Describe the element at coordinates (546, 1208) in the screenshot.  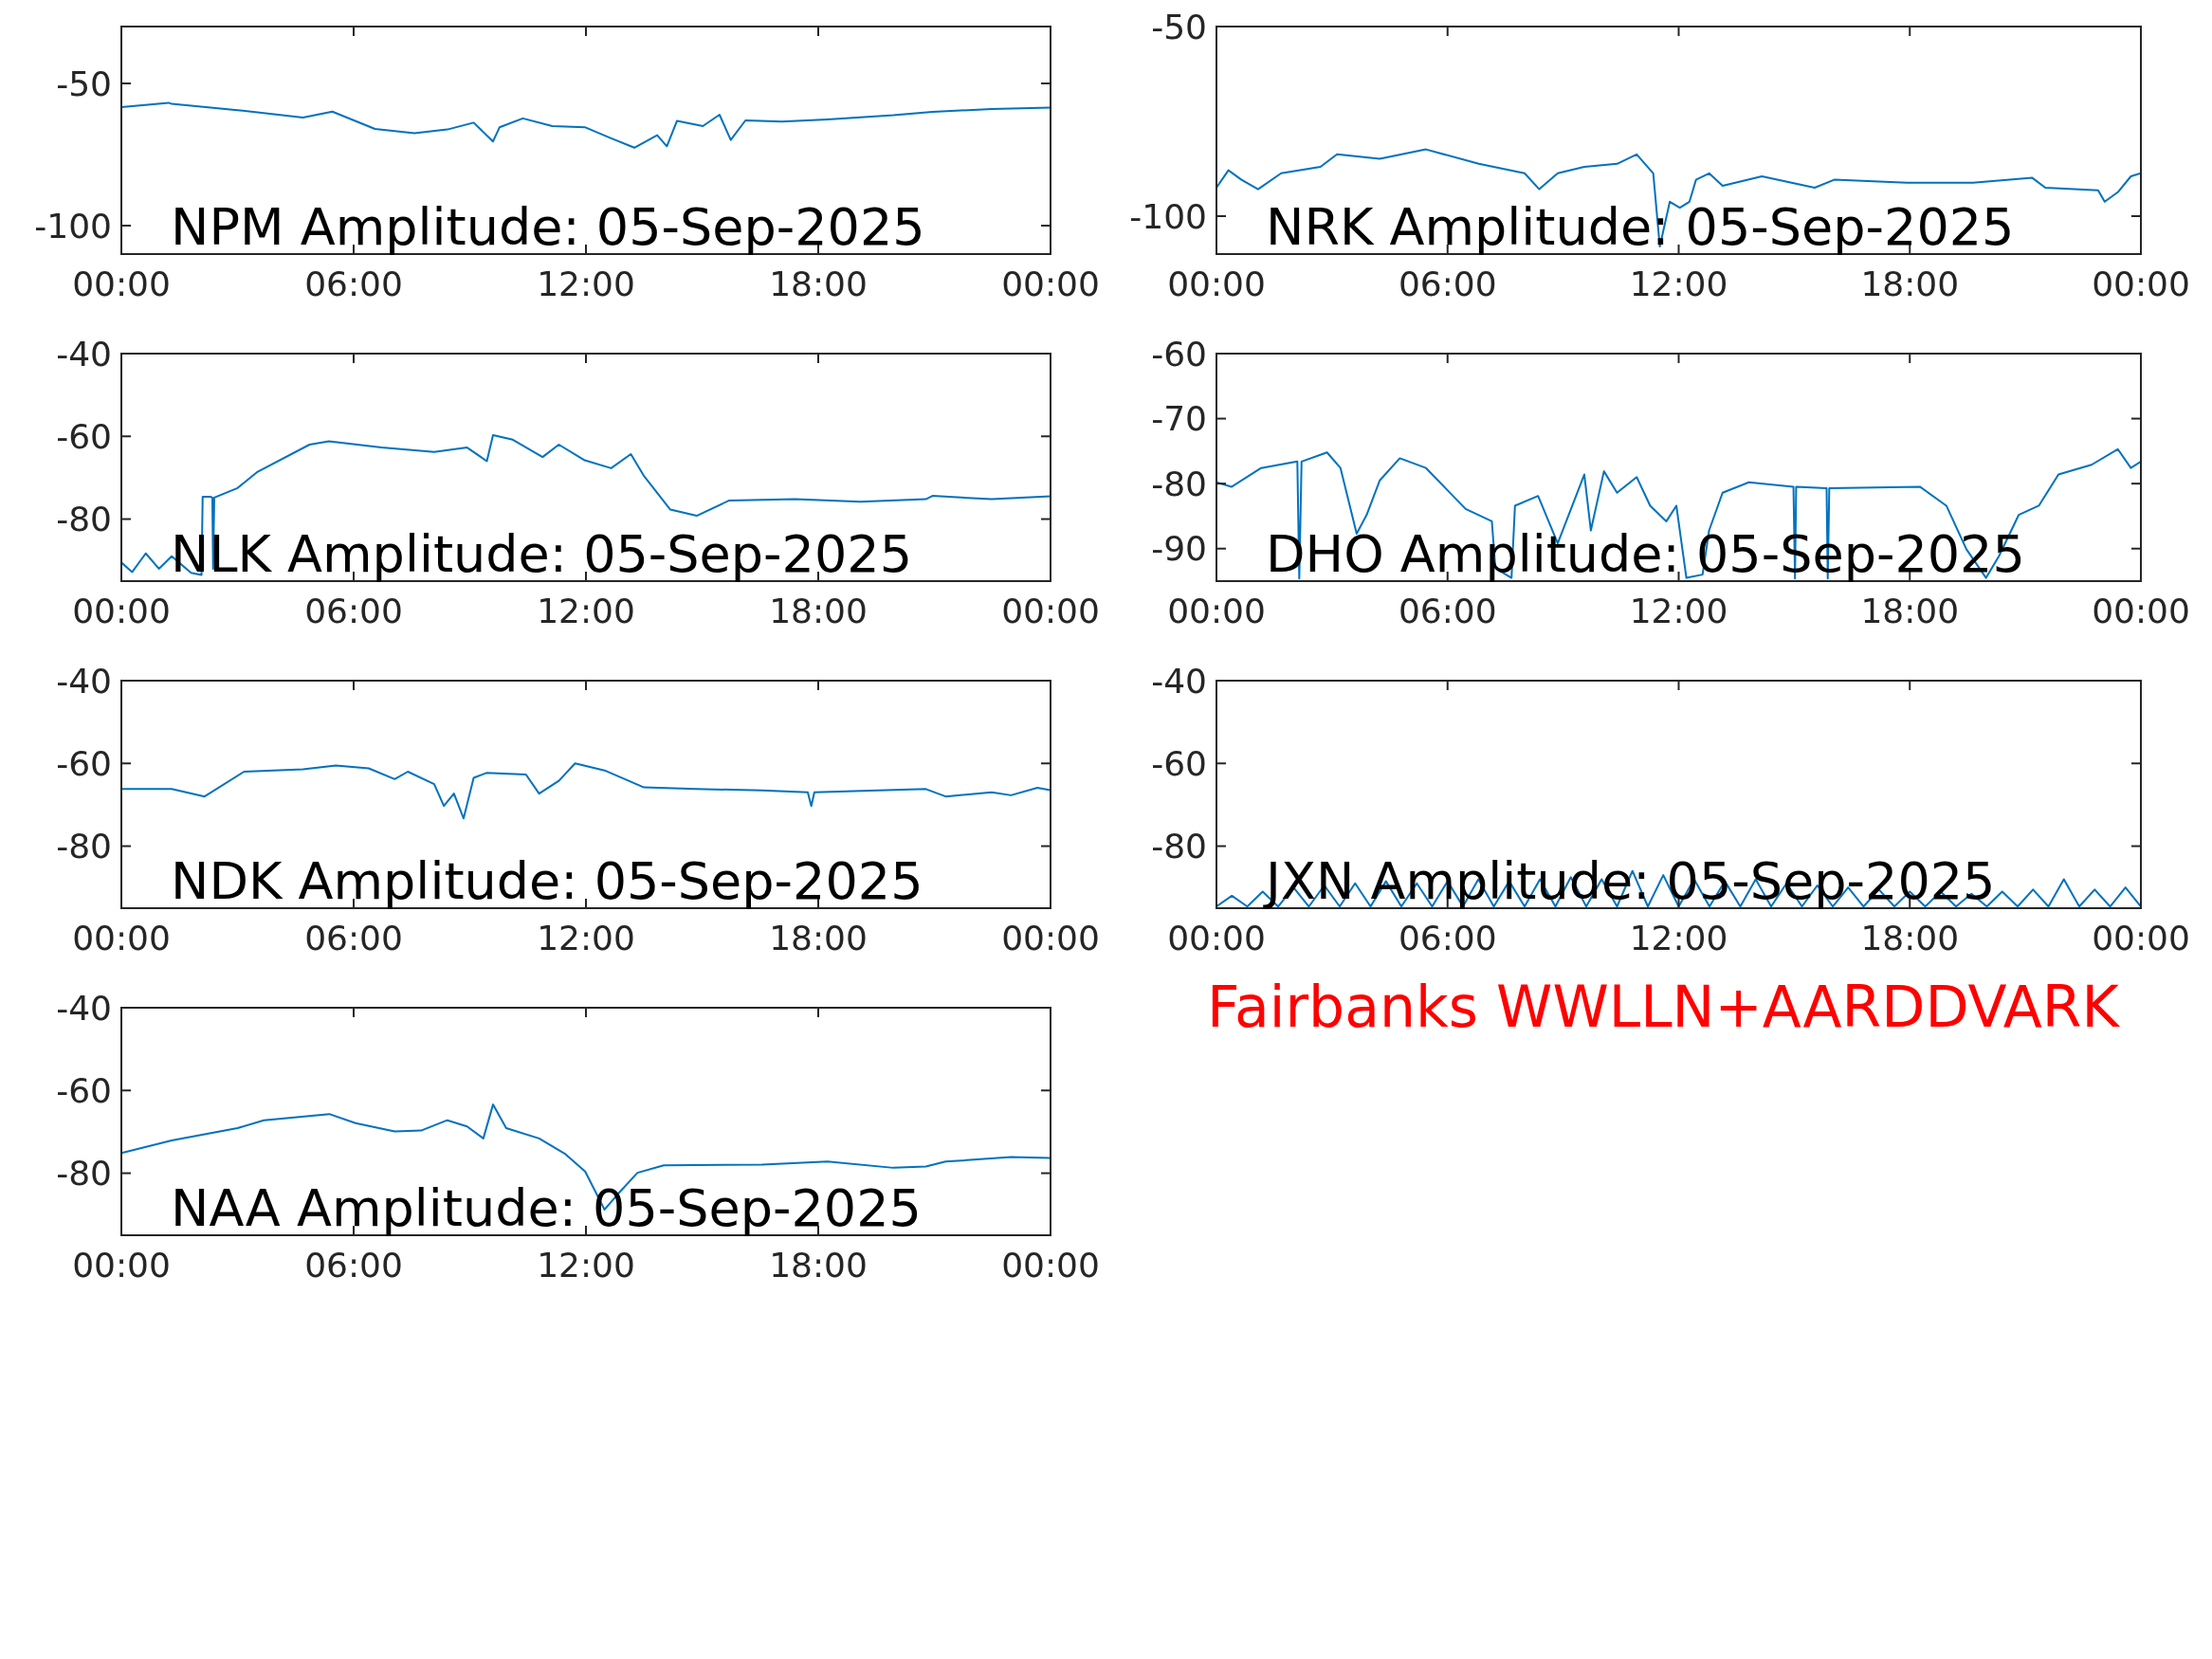
I see `text: NAA Amplitude: 05-Sep-2025` at that location.